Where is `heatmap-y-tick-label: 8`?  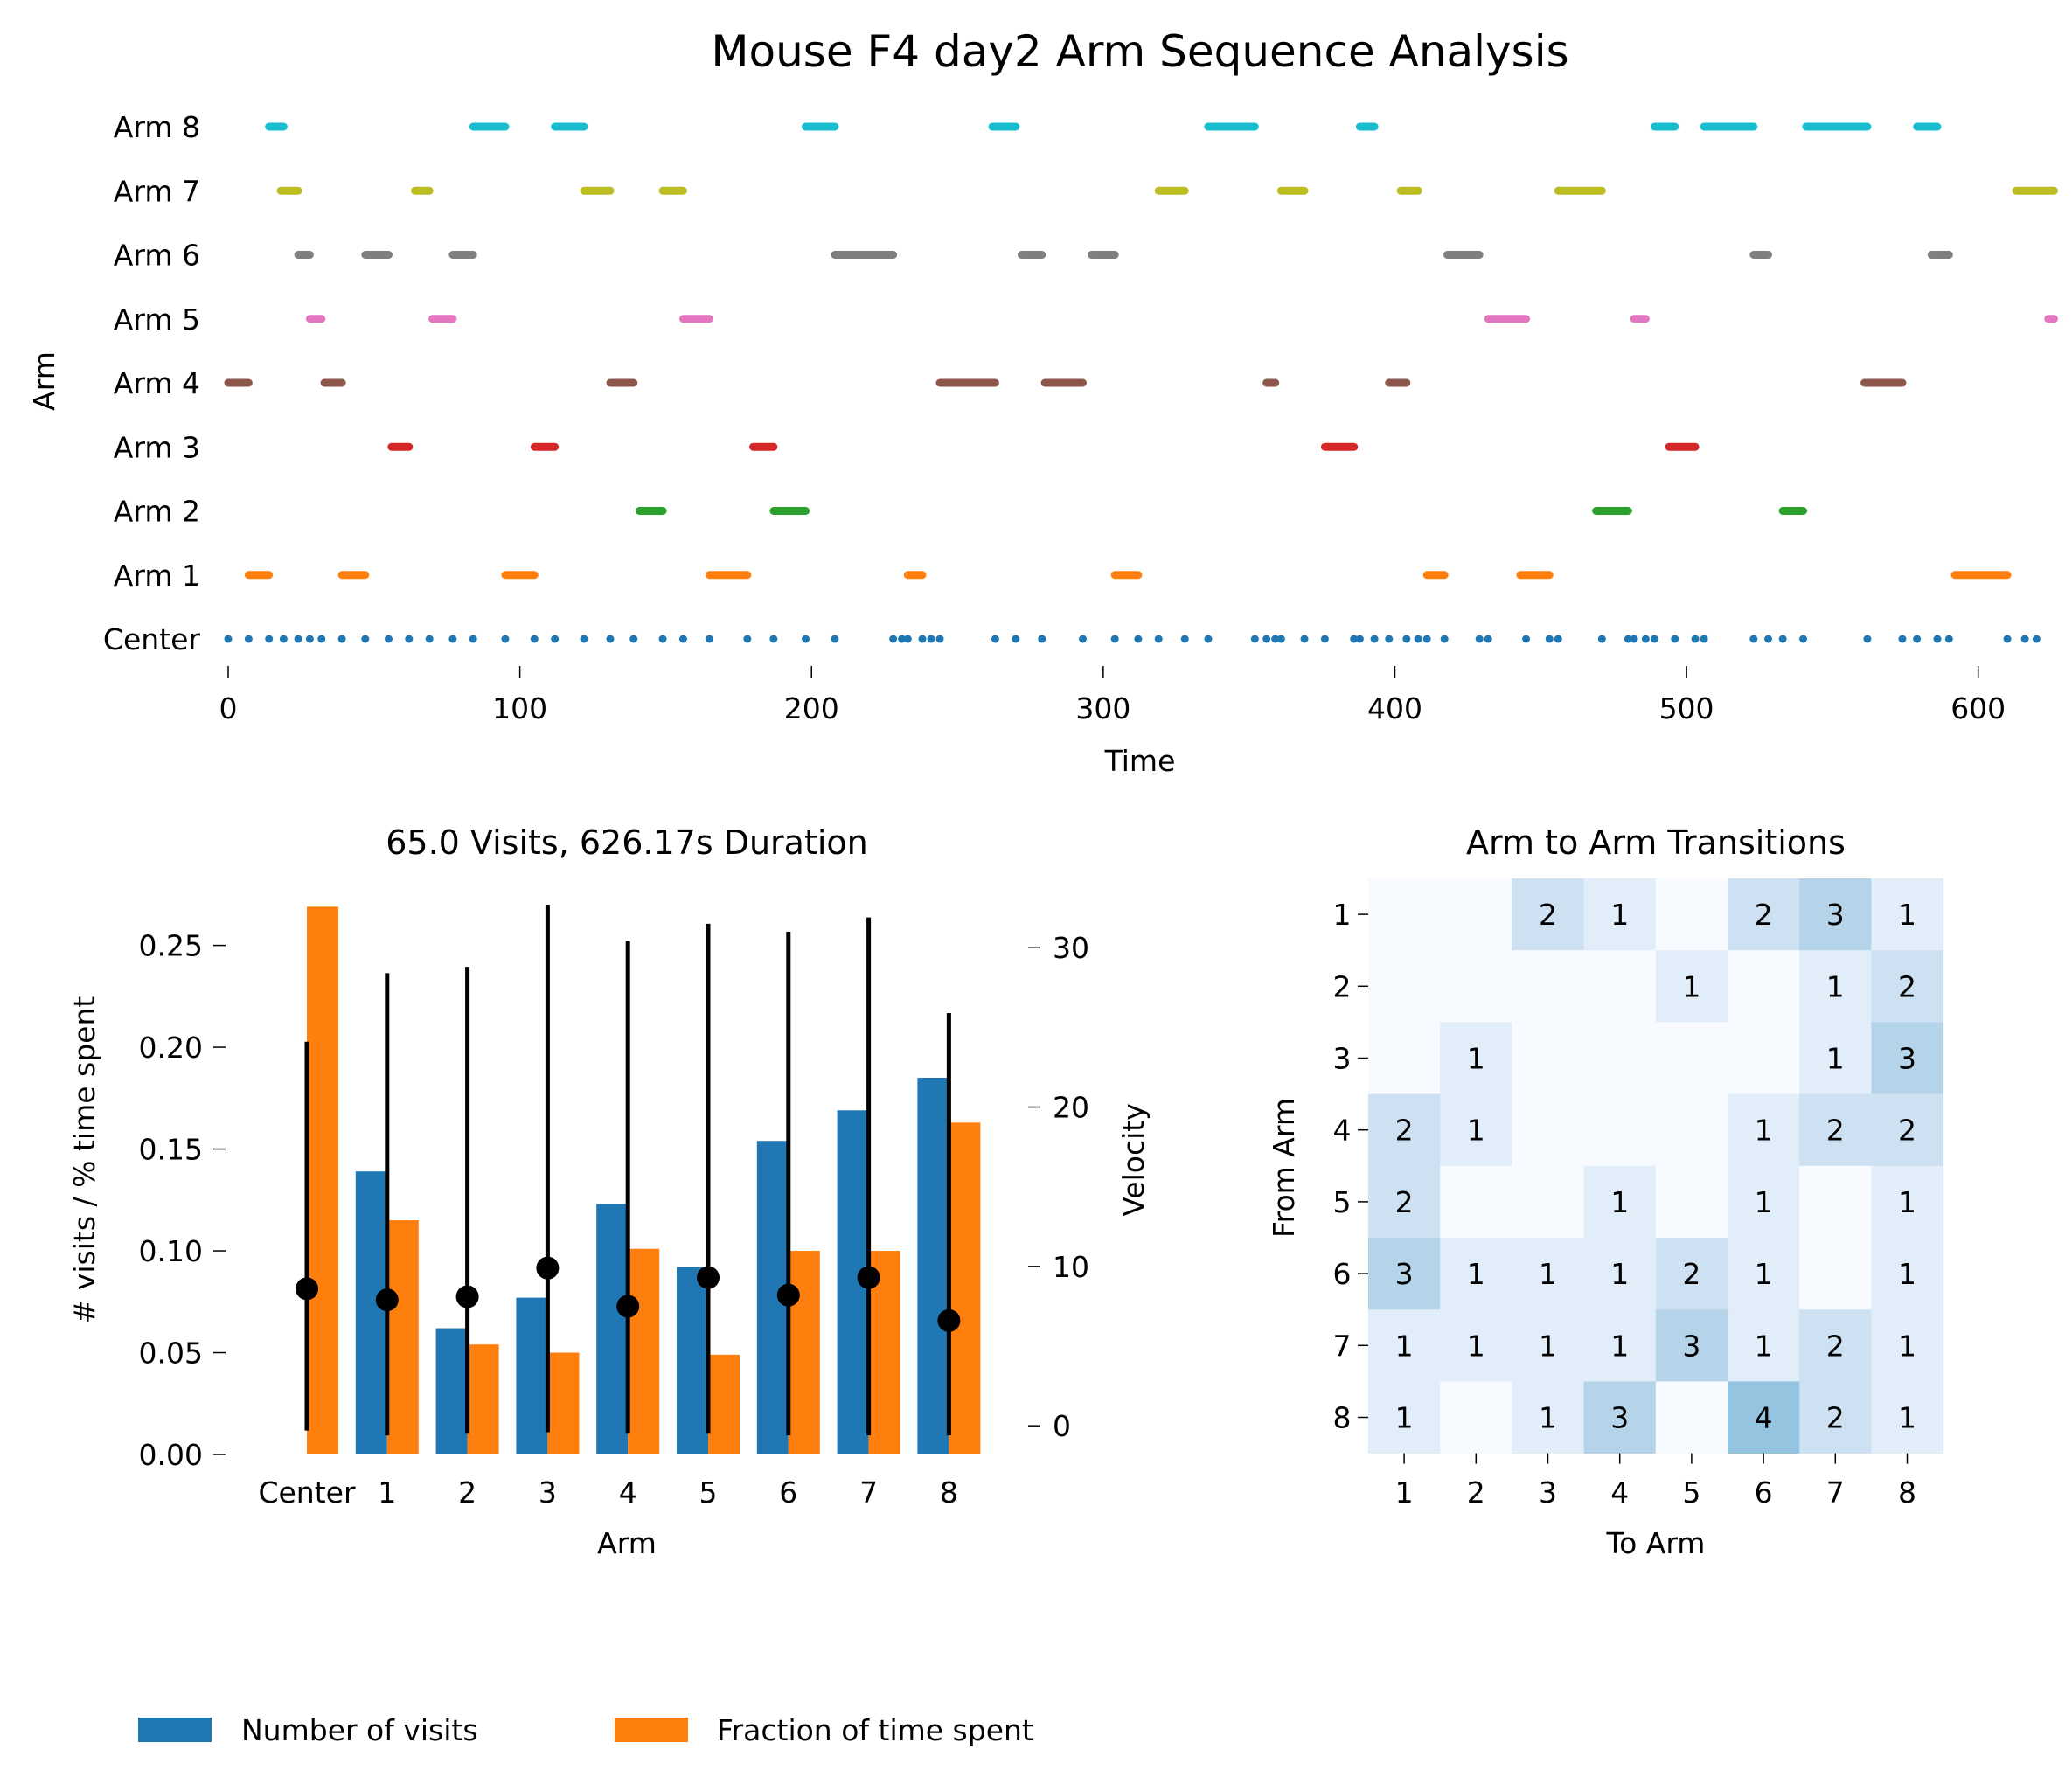
heatmap-y-tick-label: 8 is located at coordinates (1342, 1418).